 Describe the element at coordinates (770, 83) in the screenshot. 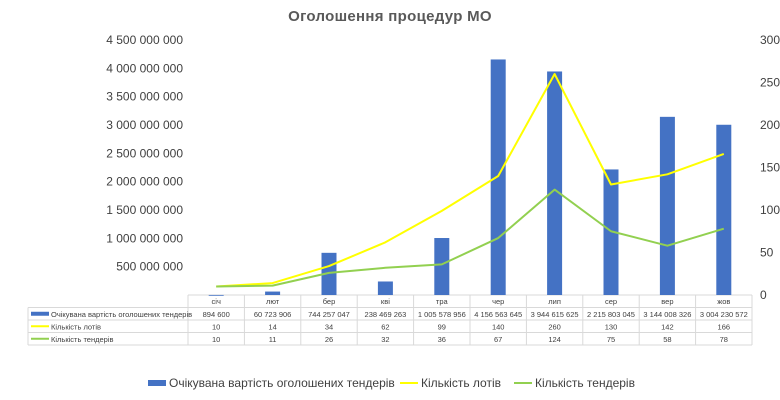

I see `y-right-tick-label: 250` at that location.